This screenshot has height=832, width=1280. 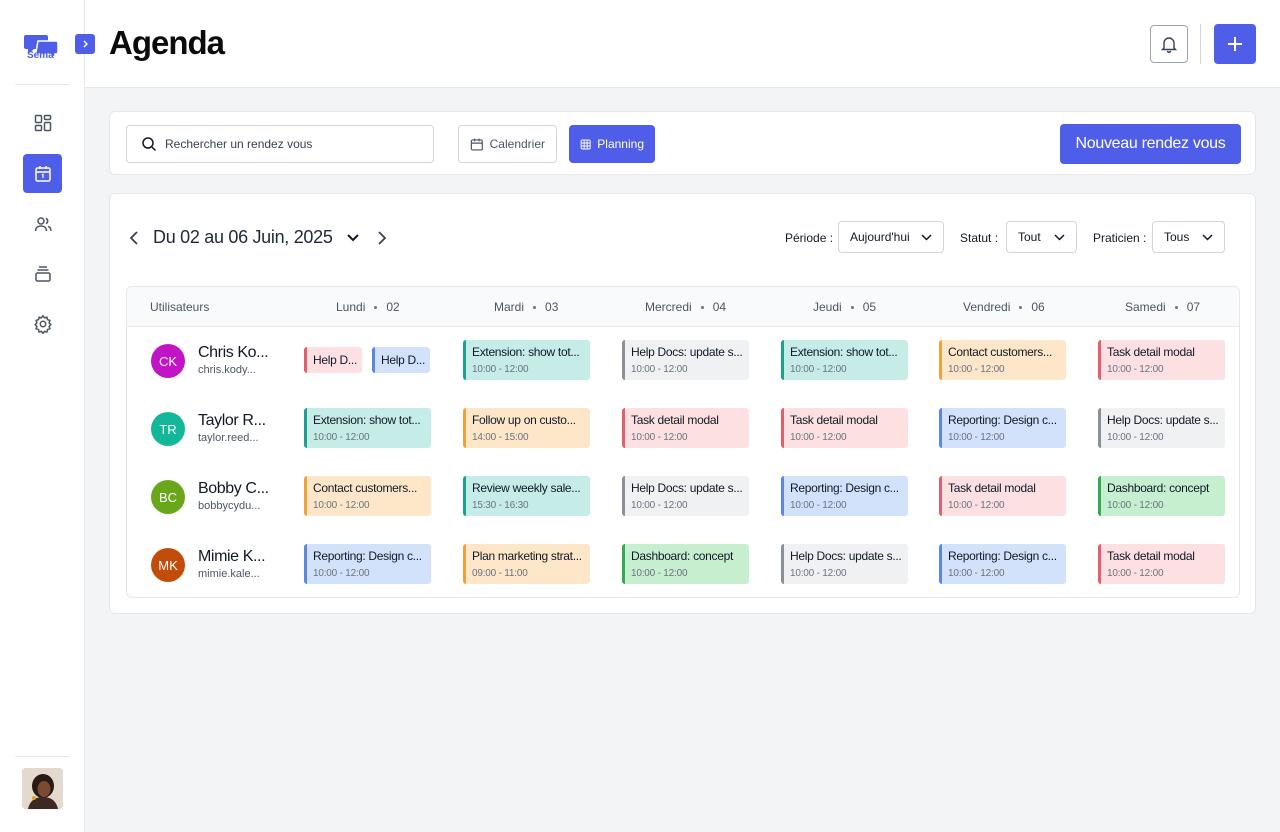 I want to click on sidebar-item-settings, so click(x=42, y=323).